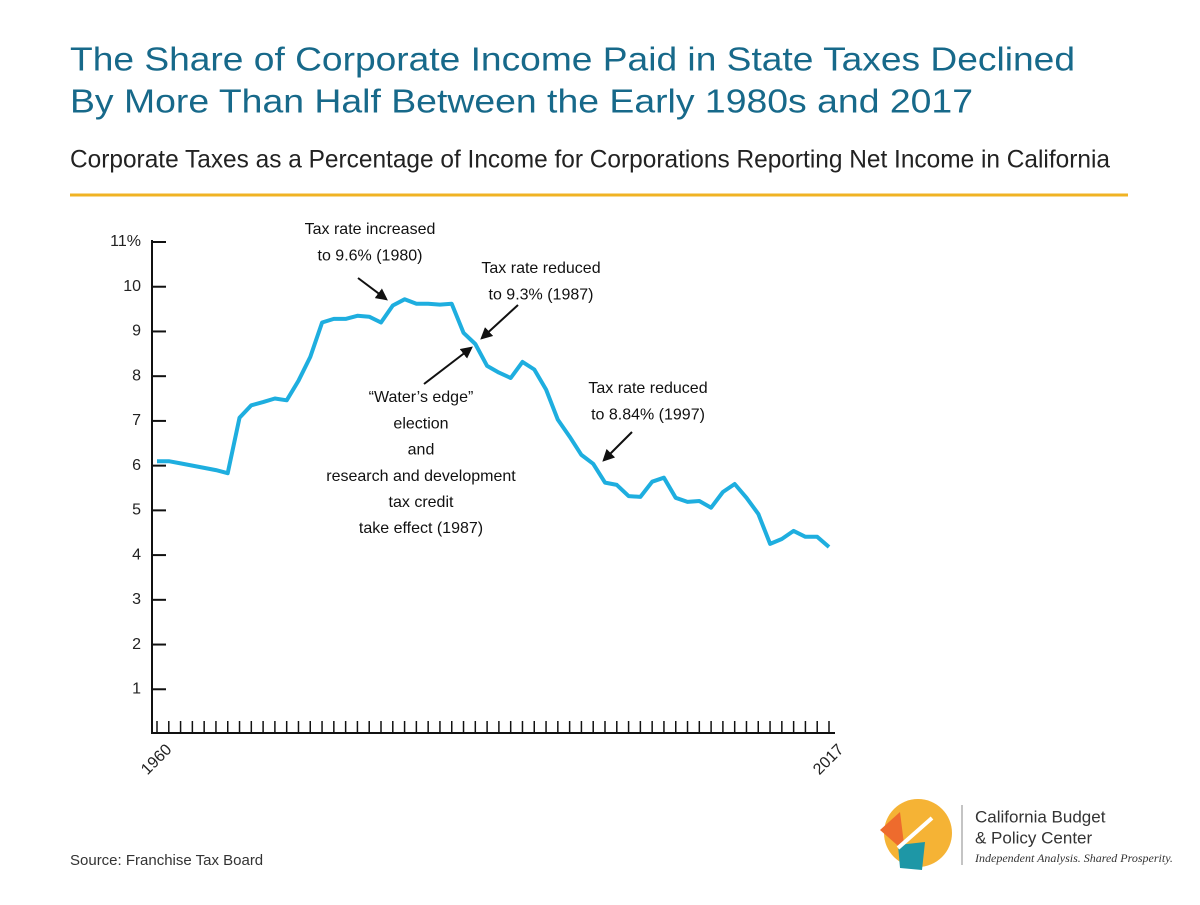 This screenshot has height=905, width=1200. What do you see at coordinates (136, 688) in the screenshot?
I see `y-tick-label: 1` at bounding box center [136, 688].